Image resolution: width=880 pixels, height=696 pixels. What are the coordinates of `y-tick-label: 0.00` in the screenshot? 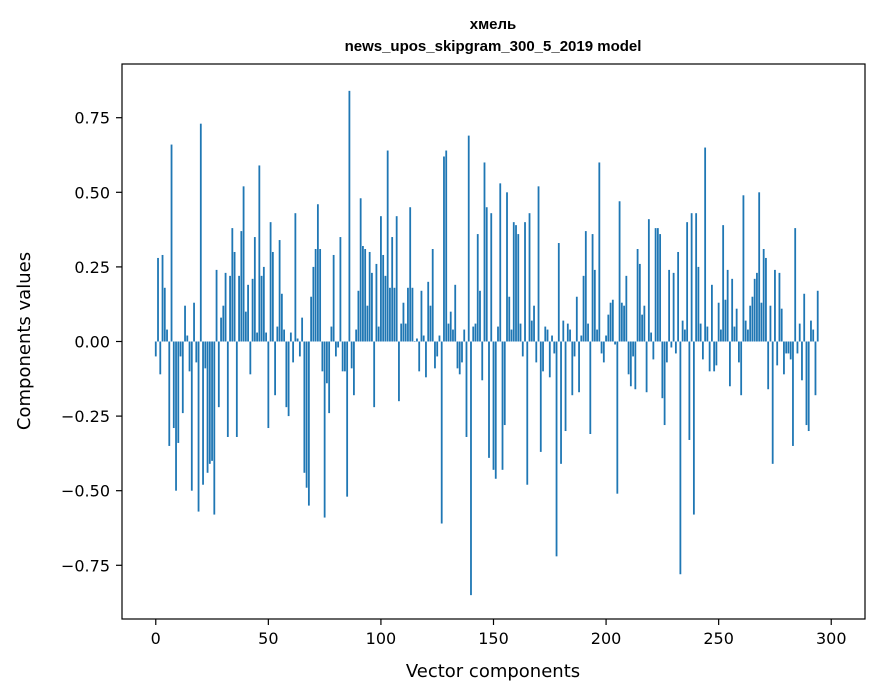 It's located at (92, 342).